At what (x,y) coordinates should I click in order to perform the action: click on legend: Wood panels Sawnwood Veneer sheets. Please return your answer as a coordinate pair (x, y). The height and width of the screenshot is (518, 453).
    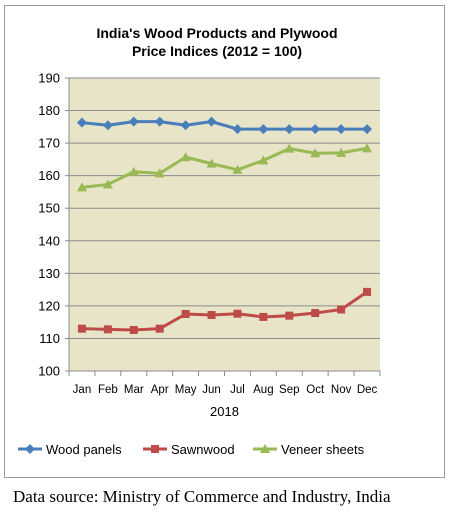
    Looking at the image, I should click on (191, 449).